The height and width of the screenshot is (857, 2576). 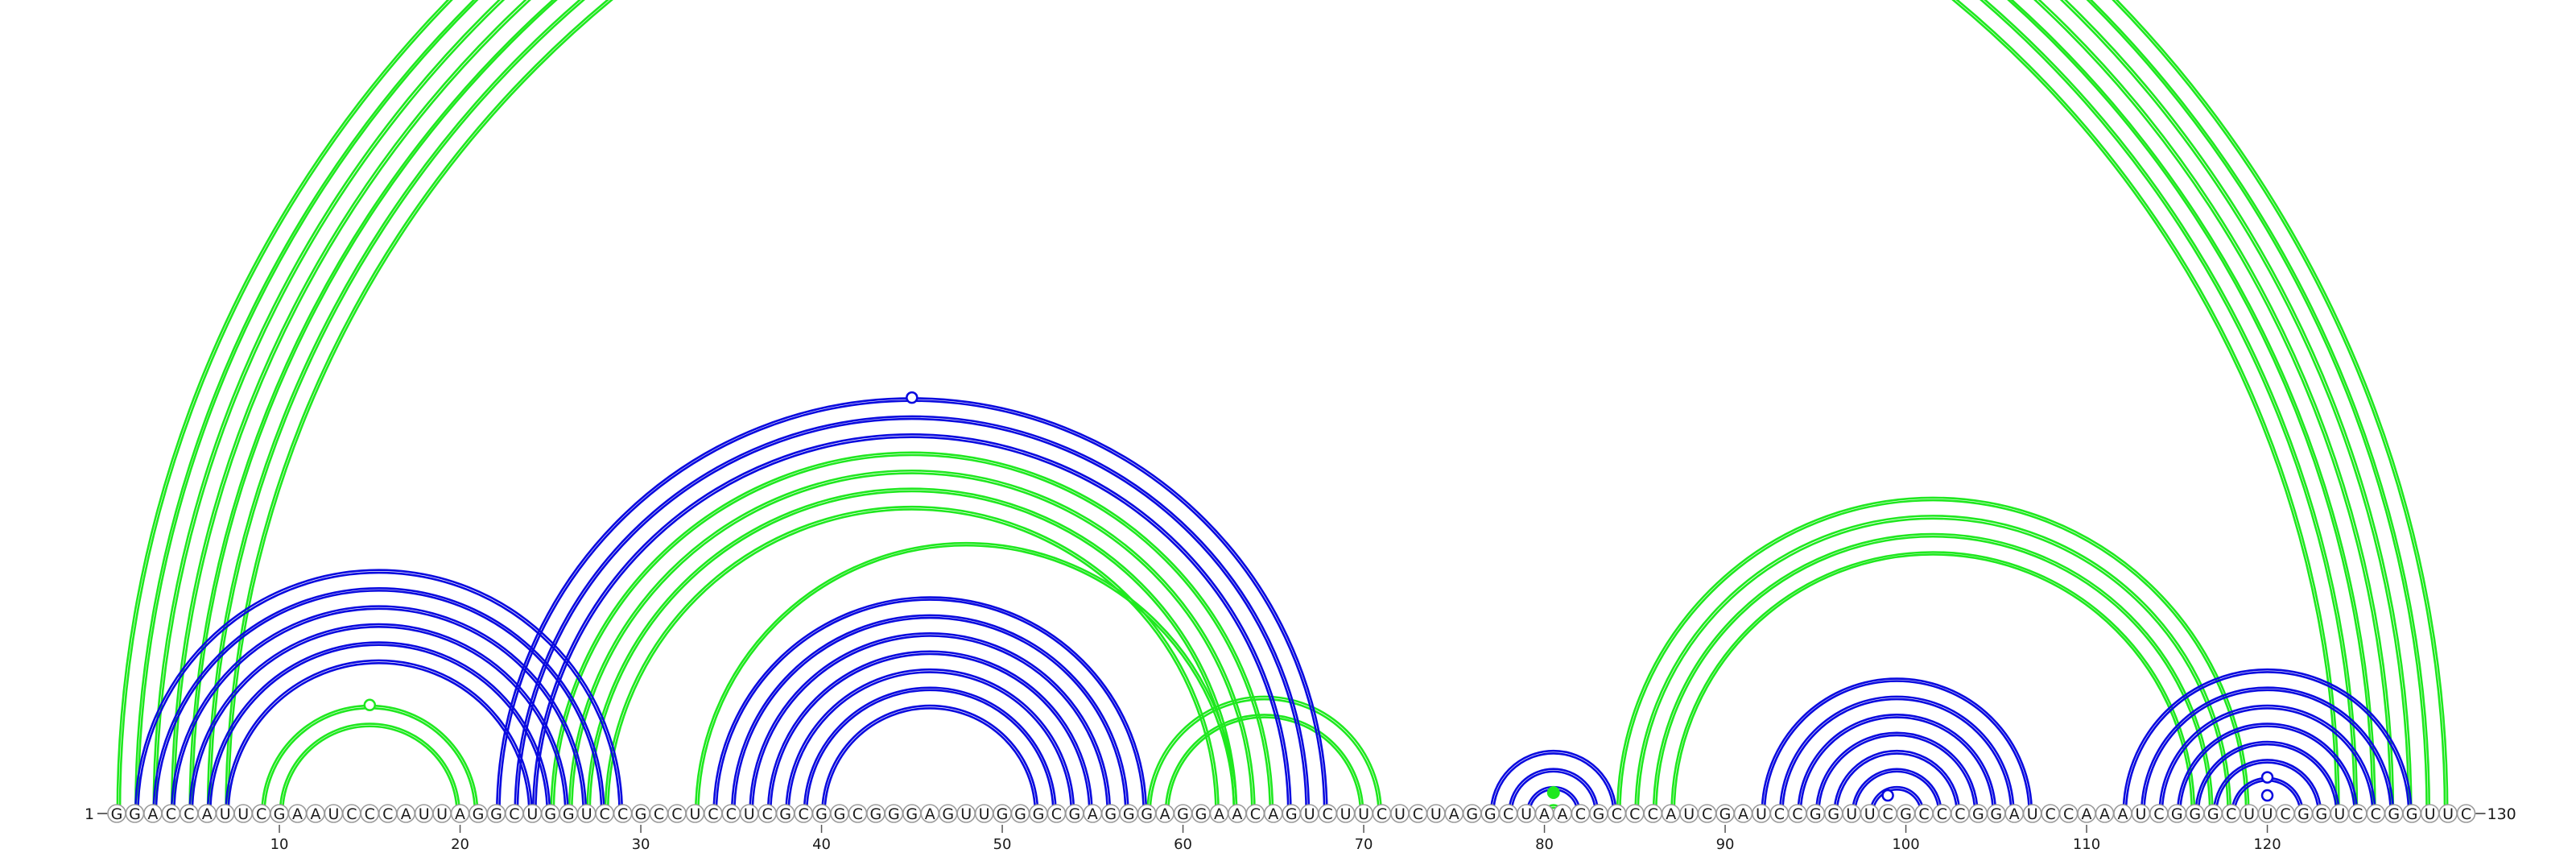 What do you see at coordinates (2267, 787) in the screenshot?
I see `blue-arc-117-123-inner` at bounding box center [2267, 787].